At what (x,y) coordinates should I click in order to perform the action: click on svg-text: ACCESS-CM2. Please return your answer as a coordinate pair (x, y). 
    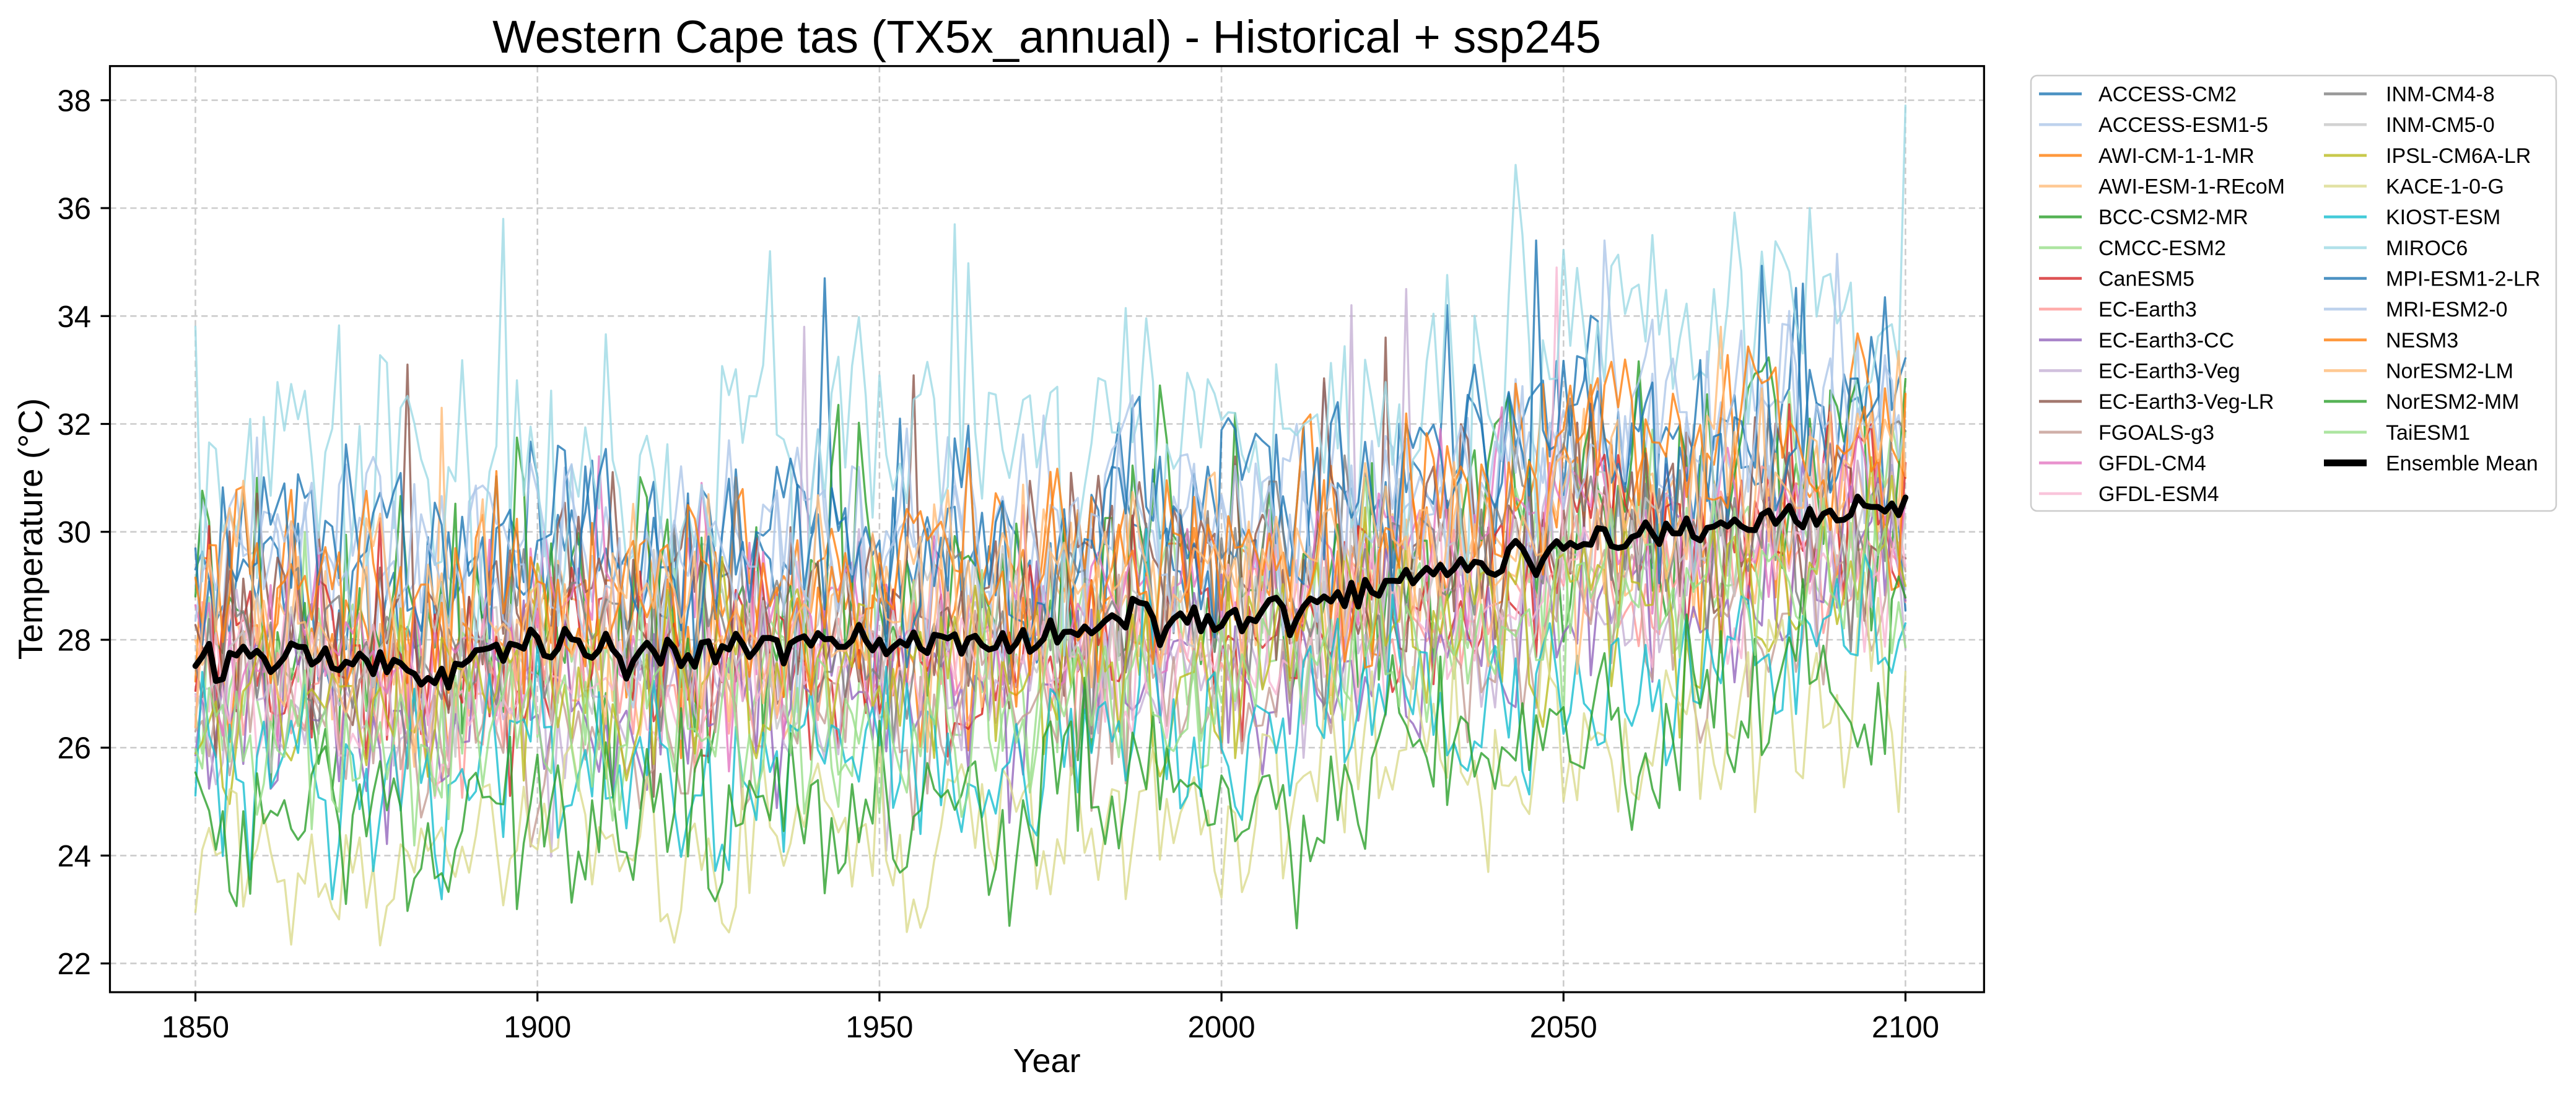
    Looking at the image, I should click on (2167, 95).